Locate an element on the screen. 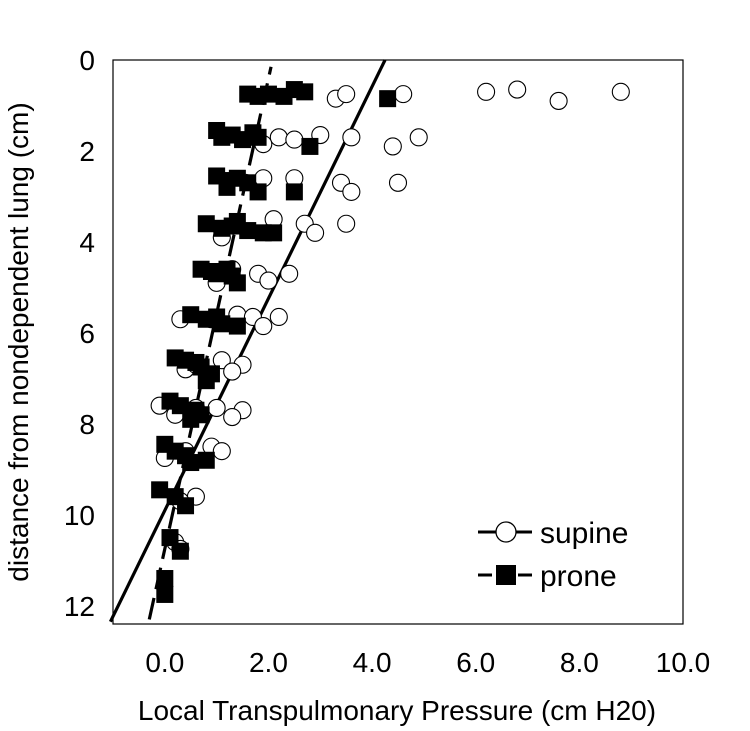 The width and height of the screenshot is (750, 731). supine-legend-marker is located at coordinates (506, 532).